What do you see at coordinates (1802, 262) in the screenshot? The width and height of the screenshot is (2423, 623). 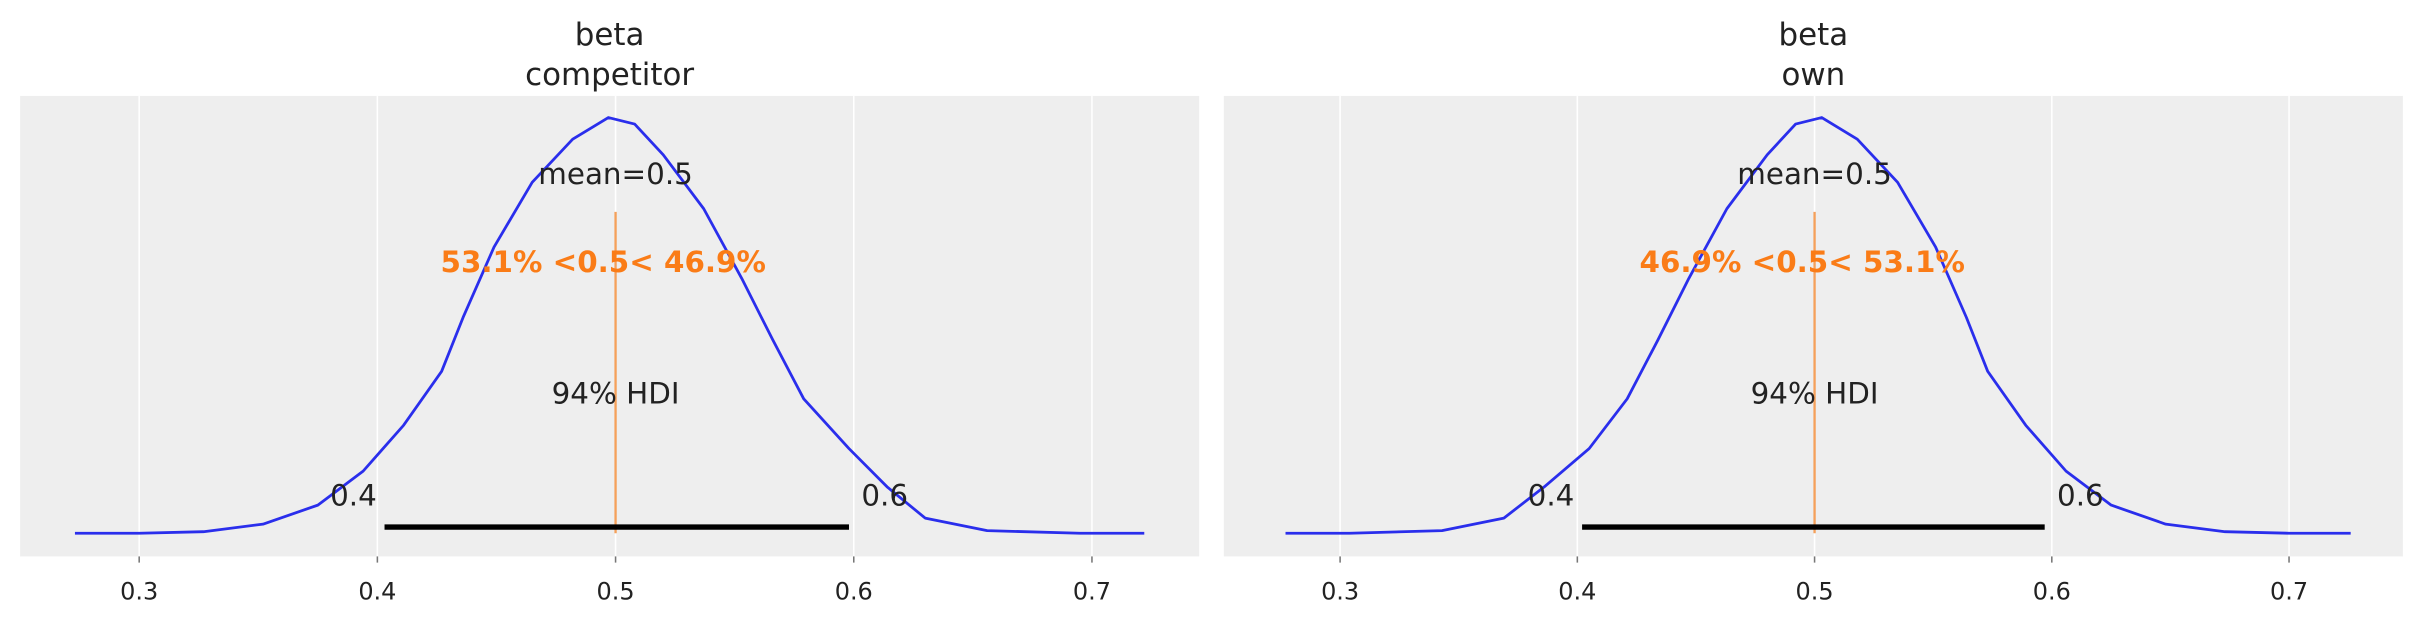 I see `reference-value-label: 46.9% <0.5< 53.1%` at bounding box center [1802, 262].